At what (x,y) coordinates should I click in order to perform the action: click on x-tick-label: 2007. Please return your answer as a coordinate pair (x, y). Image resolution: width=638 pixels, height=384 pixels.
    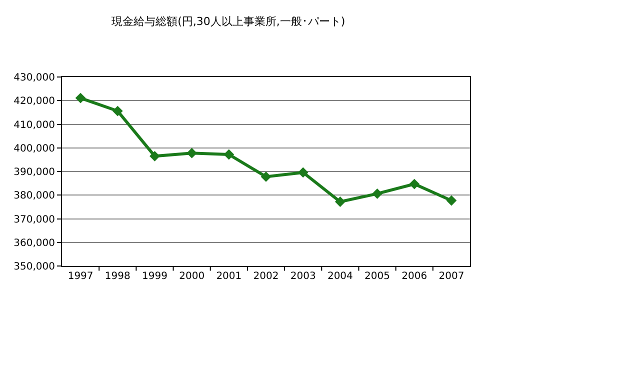
    Looking at the image, I should click on (451, 276).